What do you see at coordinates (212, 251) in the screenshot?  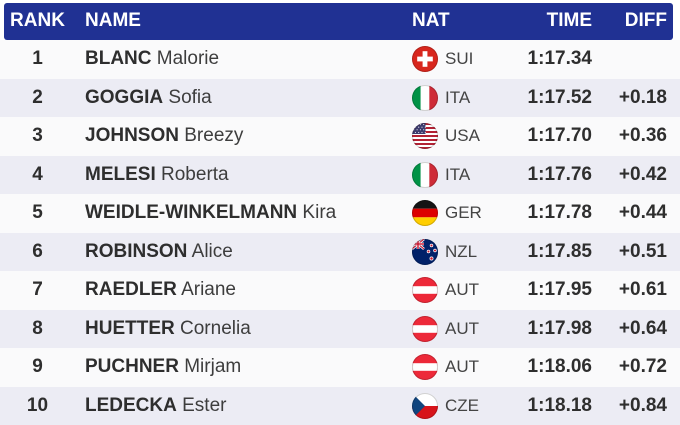 I see `athlete-given-name: Alice` at bounding box center [212, 251].